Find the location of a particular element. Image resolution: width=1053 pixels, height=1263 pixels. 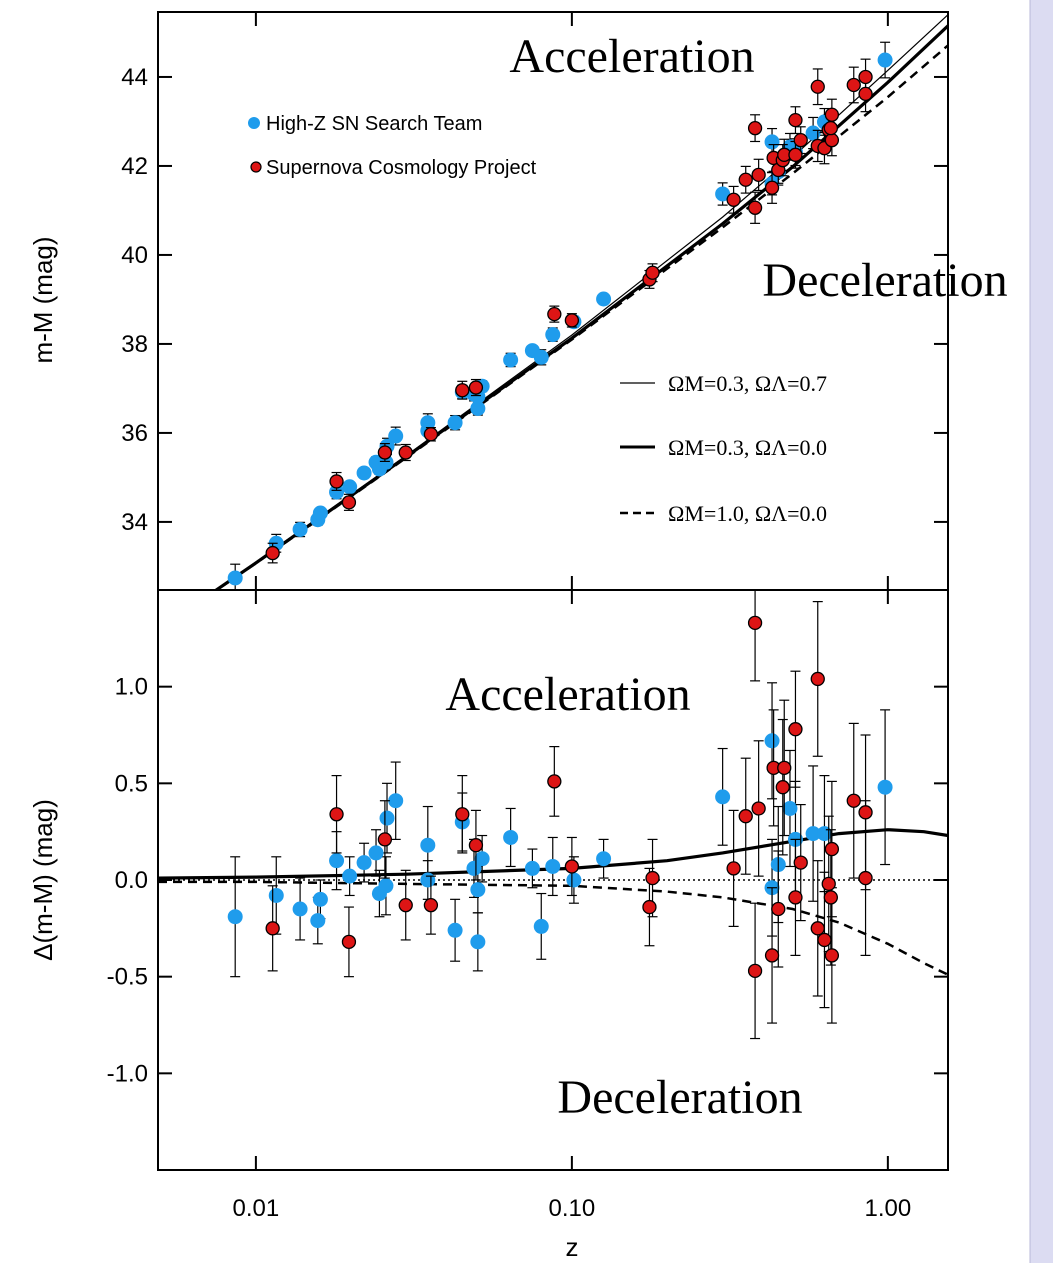

y-tick-label: 42 is located at coordinates (134, 166).